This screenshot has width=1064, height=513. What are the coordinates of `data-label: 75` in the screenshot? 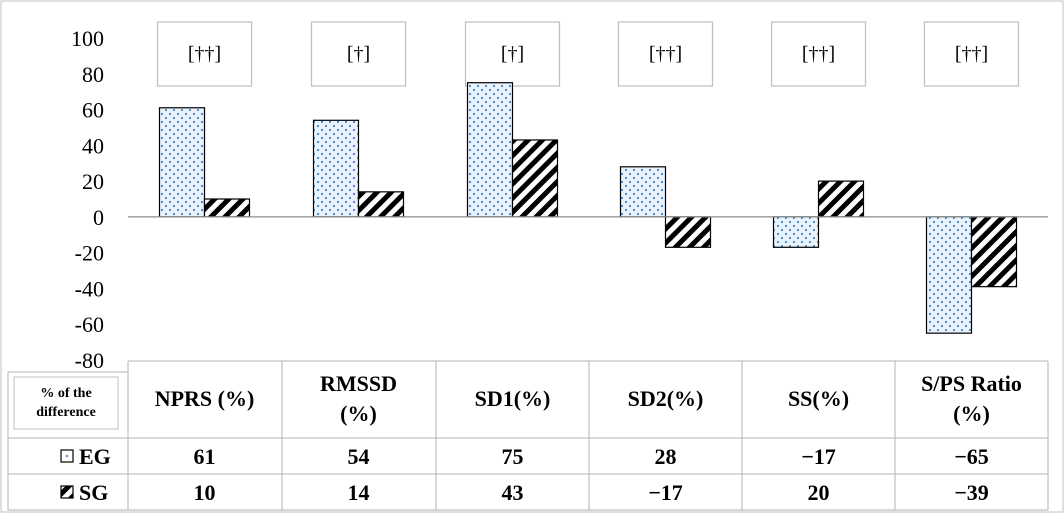 It's located at (513, 456).